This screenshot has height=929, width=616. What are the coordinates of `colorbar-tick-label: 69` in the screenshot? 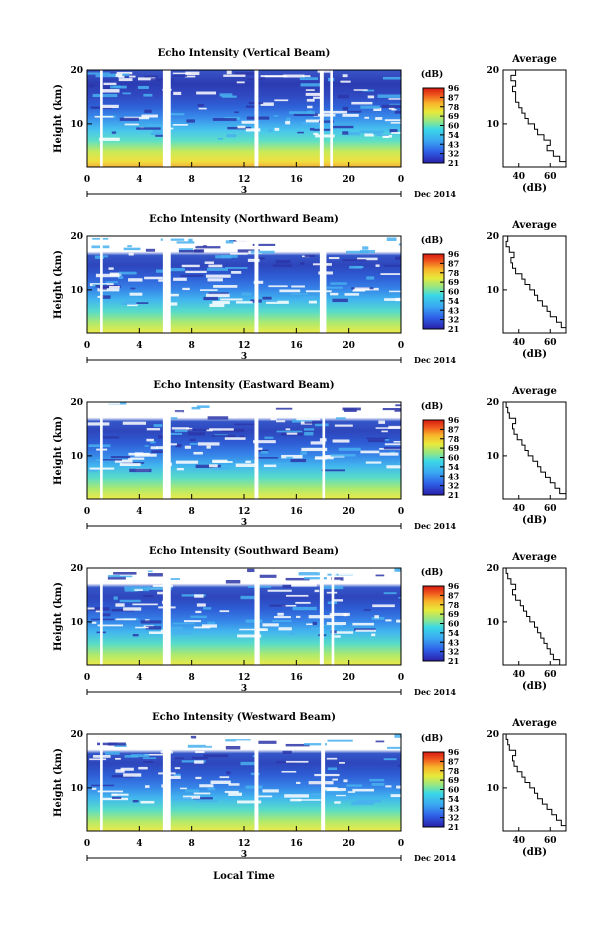 It's located at (454, 116).